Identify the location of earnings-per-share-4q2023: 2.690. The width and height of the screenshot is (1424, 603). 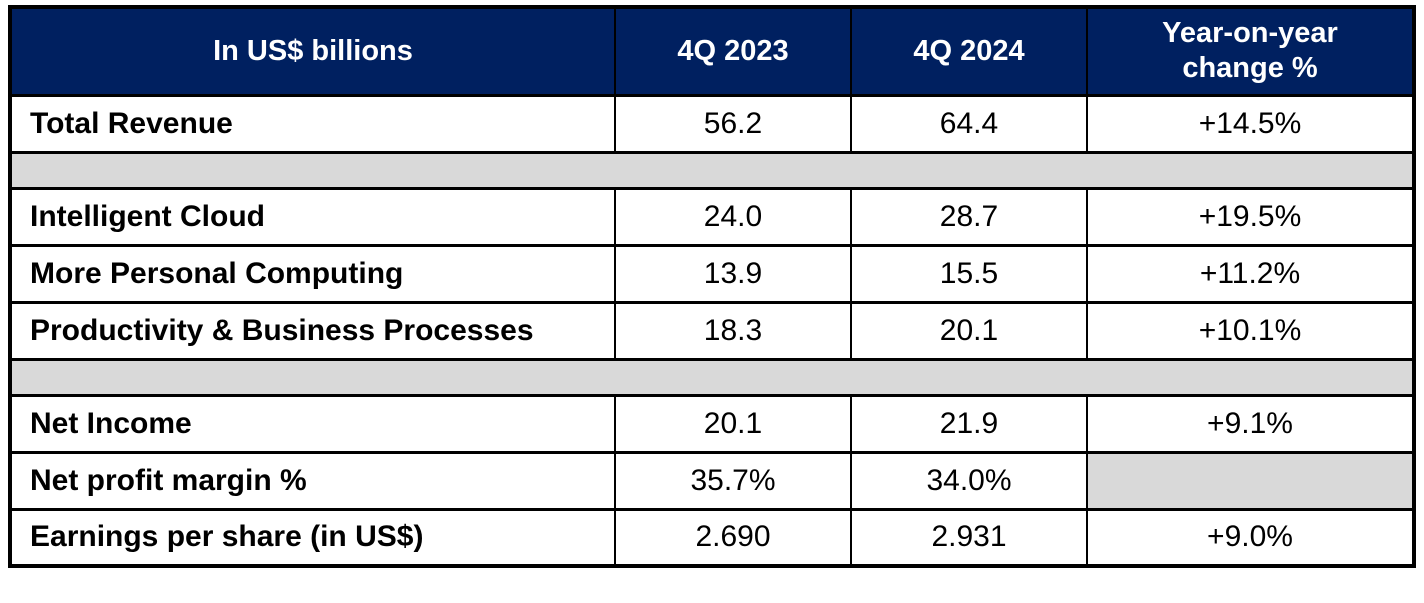
(733, 537).